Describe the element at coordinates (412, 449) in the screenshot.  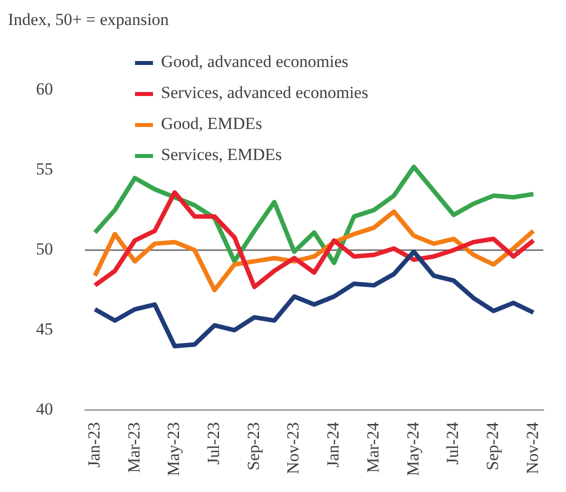
I see `x-tick-label: May-24` at that location.